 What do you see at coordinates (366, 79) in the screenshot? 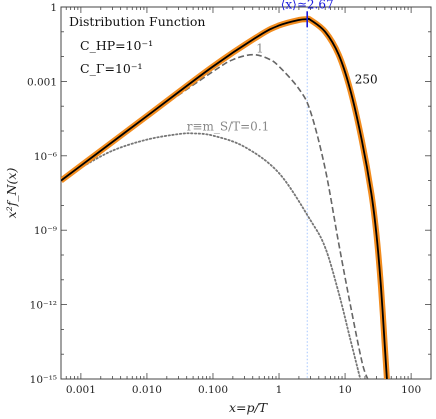
I see `curve-label-250: 250` at bounding box center [366, 79].